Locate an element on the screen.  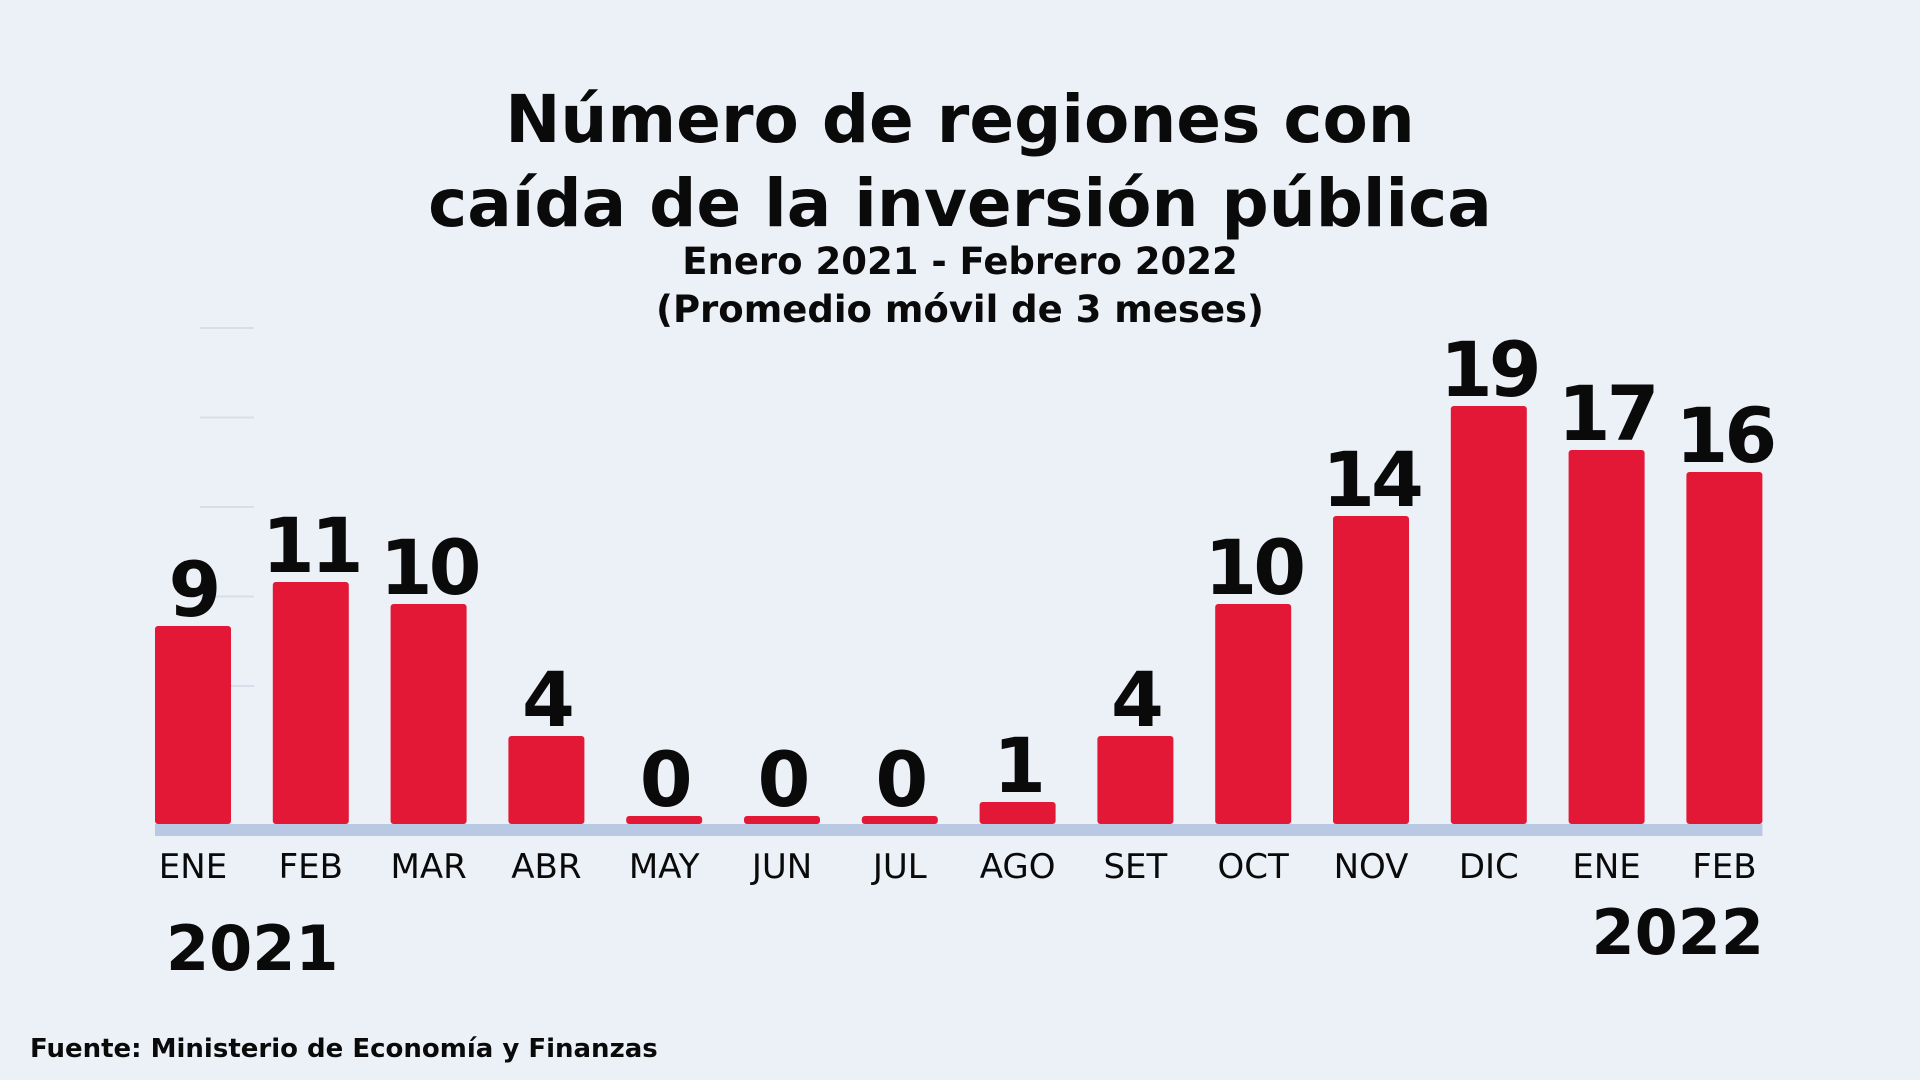
data-label: 19 is located at coordinates (1489, 369).